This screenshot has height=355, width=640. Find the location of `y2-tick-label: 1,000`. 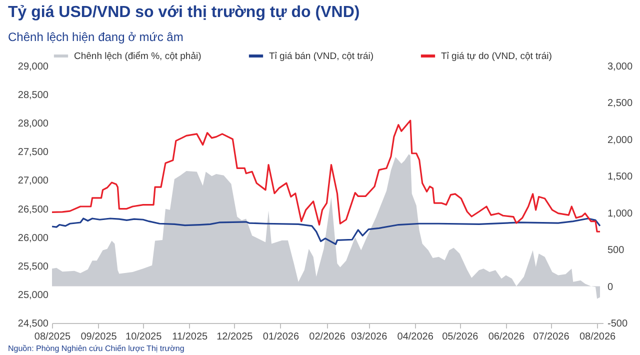

y2-tick-label: 1,000 is located at coordinates (620, 214).